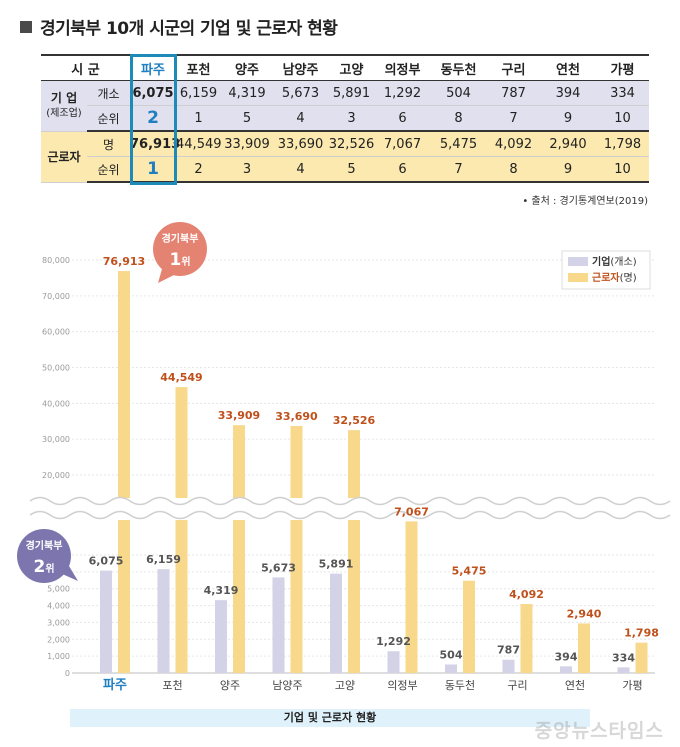 This screenshot has height=747, width=680. What do you see at coordinates (411, 511) in the screenshot?
I see `data-label-work: 7,067` at bounding box center [411, 511].